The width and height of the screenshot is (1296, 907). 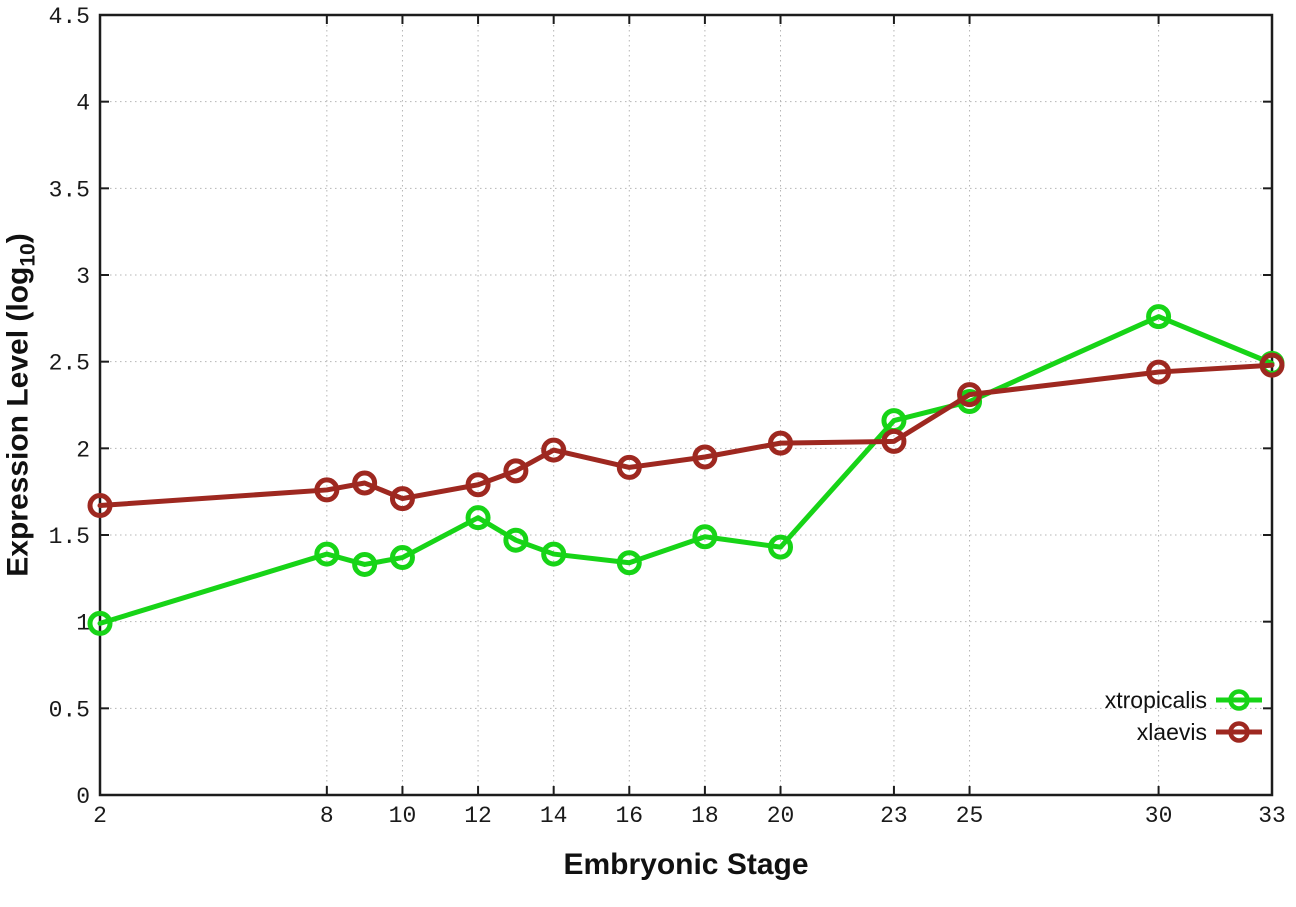 What do you see at coordinates (69, 17) in the screenshot?
I see `y-tick-label: 4.5` at bounding box center [69, 17].